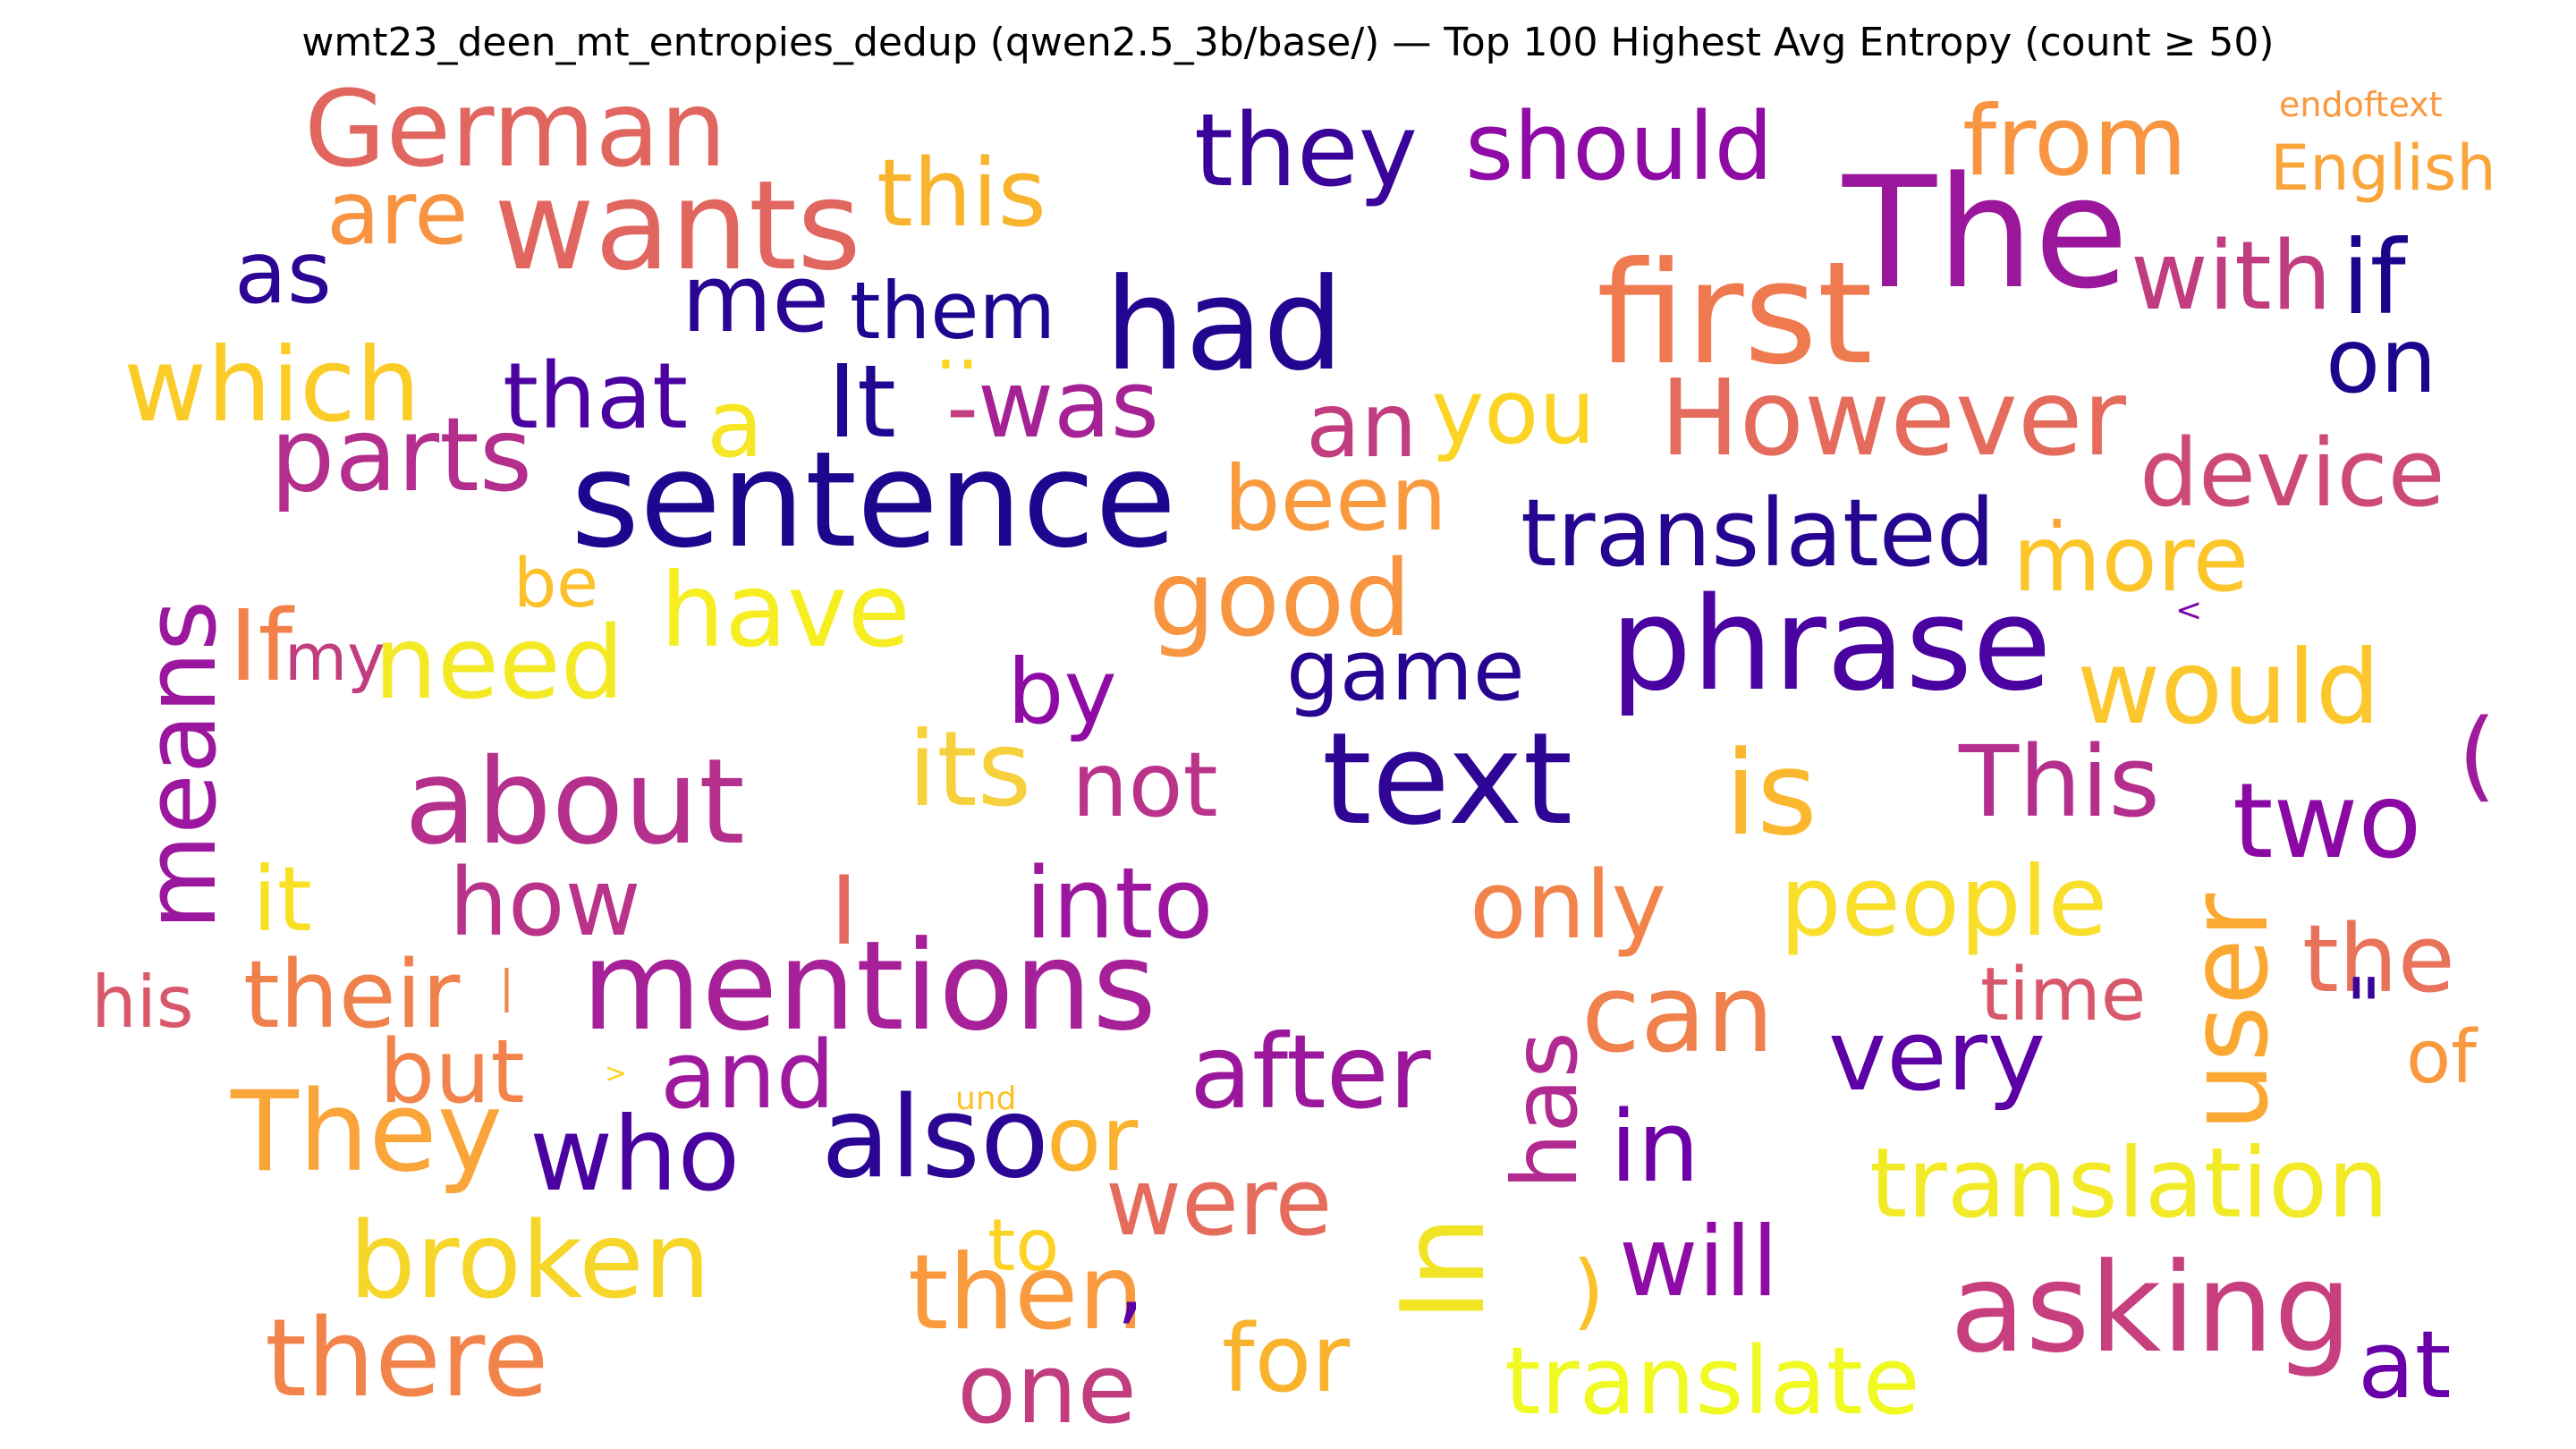  Describe the element at coordinates (261, 646) in the screenshot. I see `word-if: If` at that location.